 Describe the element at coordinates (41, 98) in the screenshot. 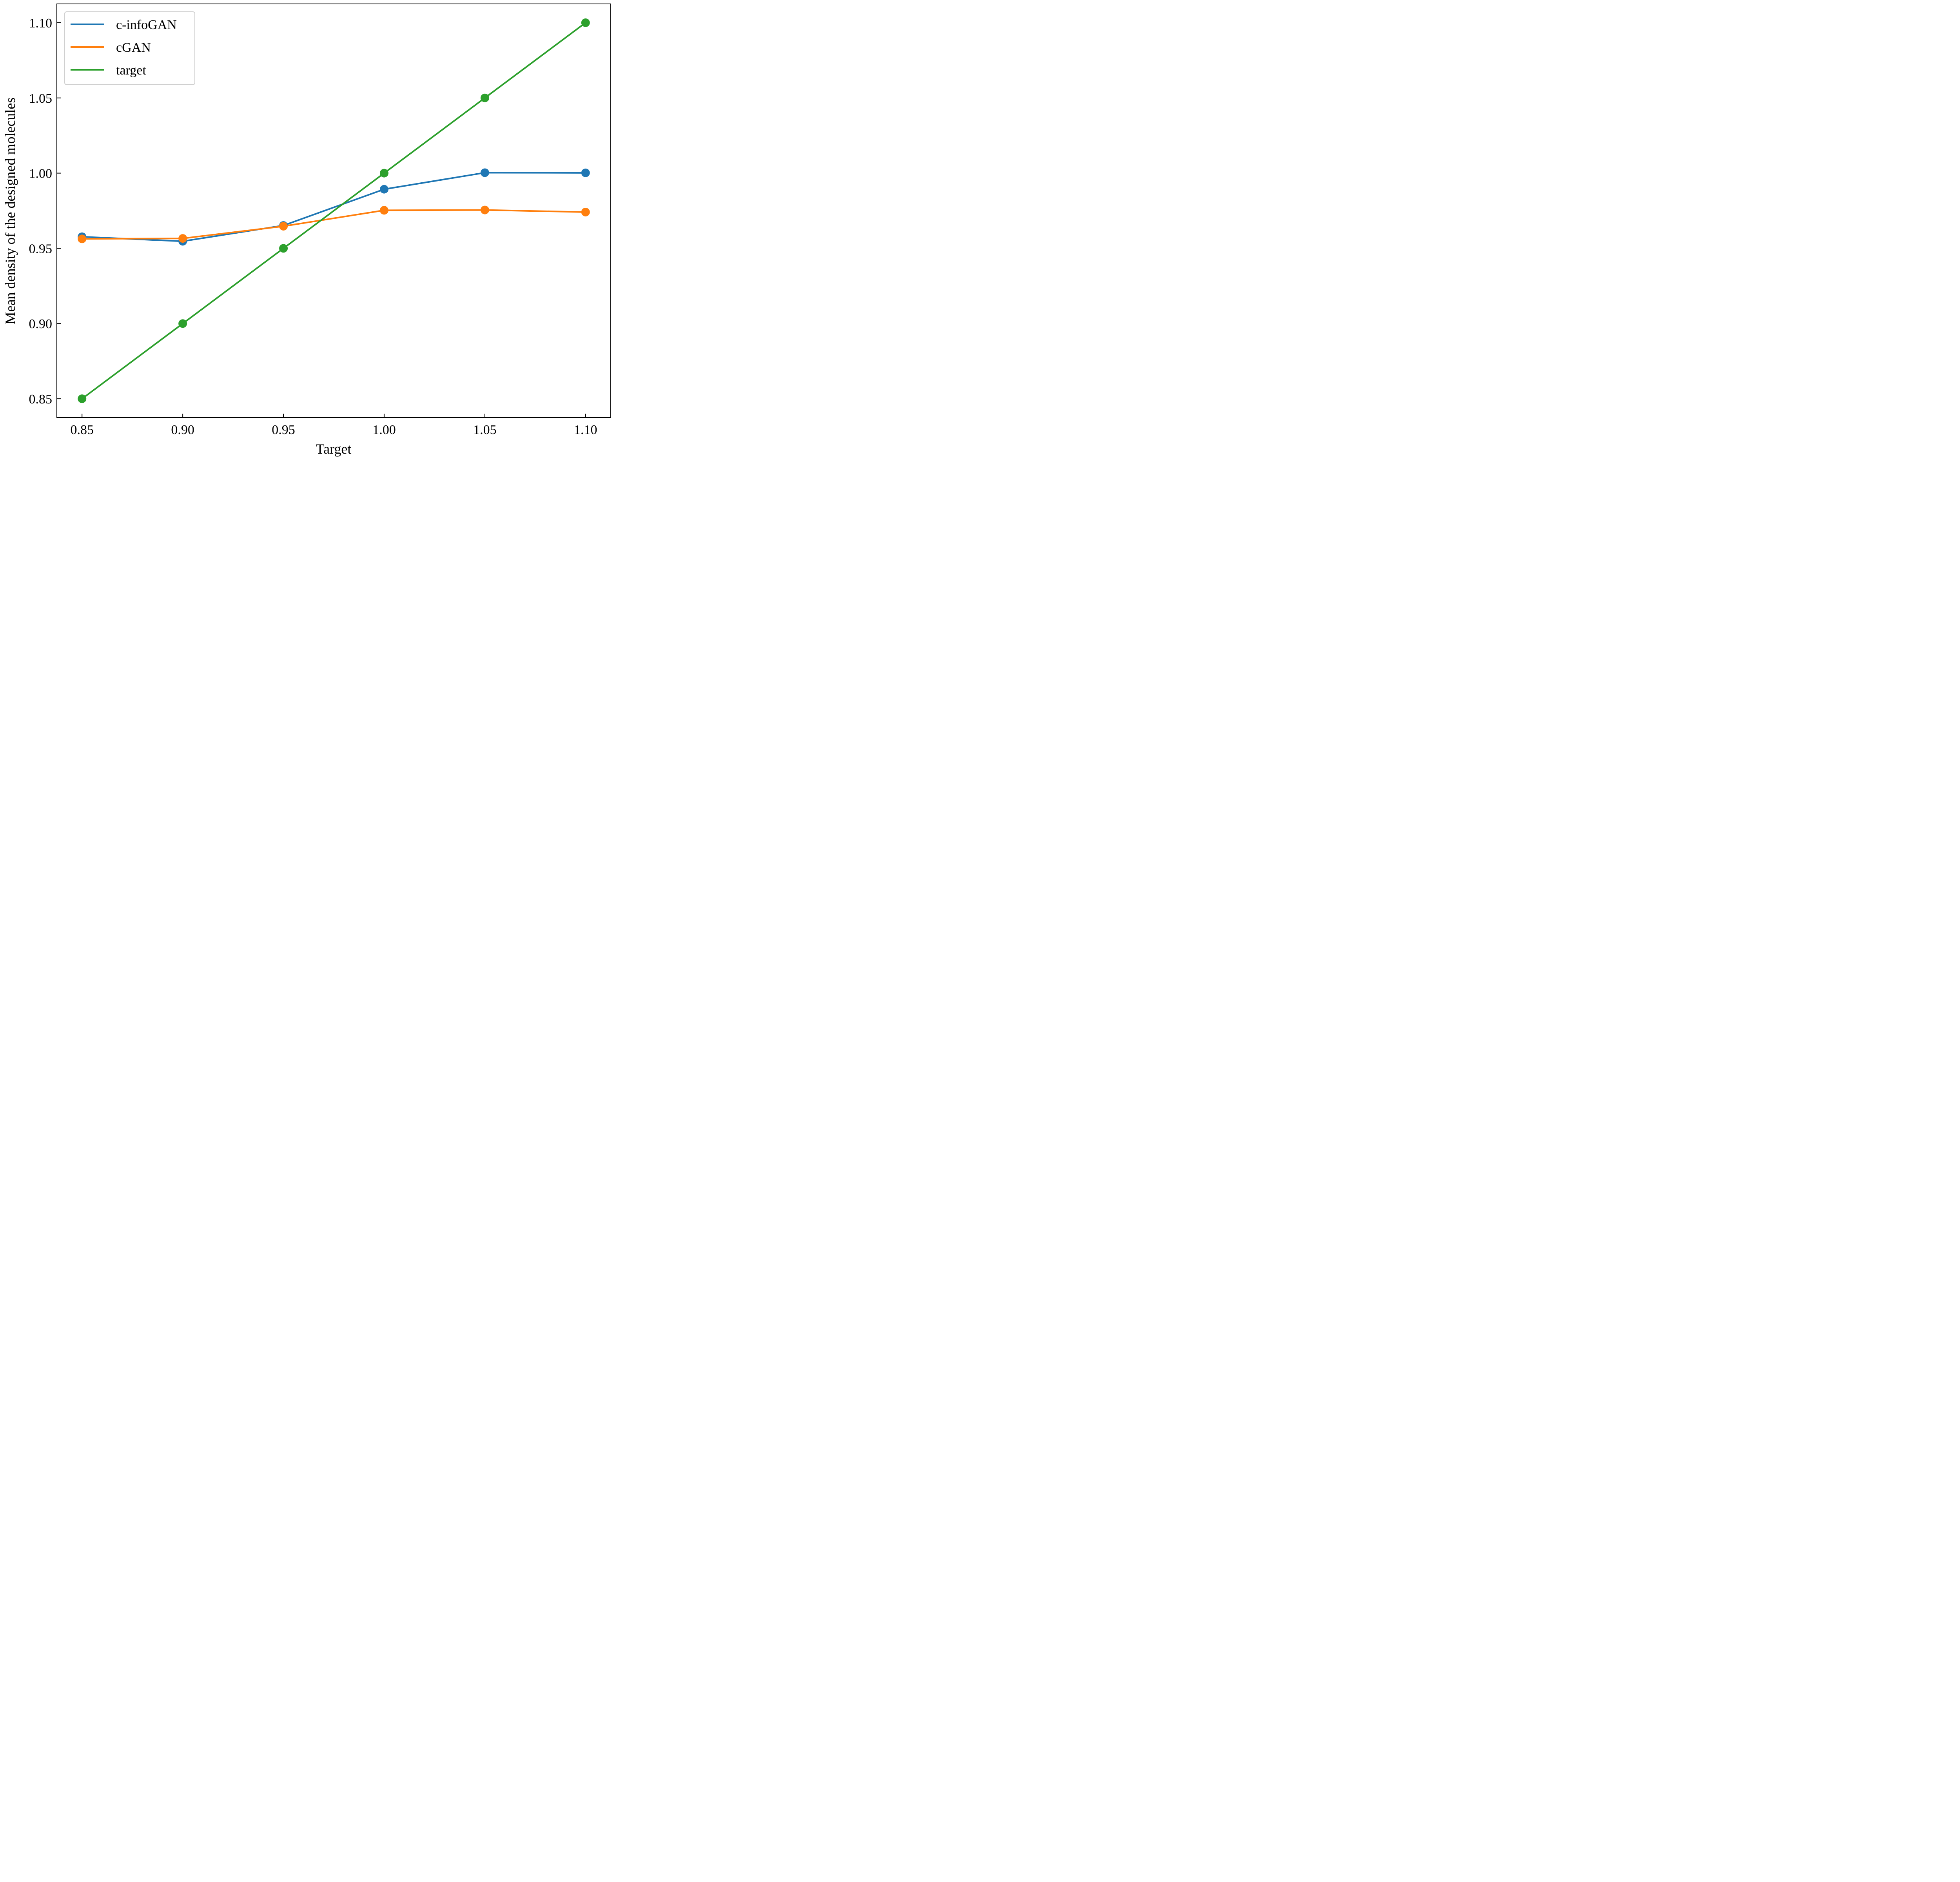

I see `y-tick-label-4: 1.05` at that location.